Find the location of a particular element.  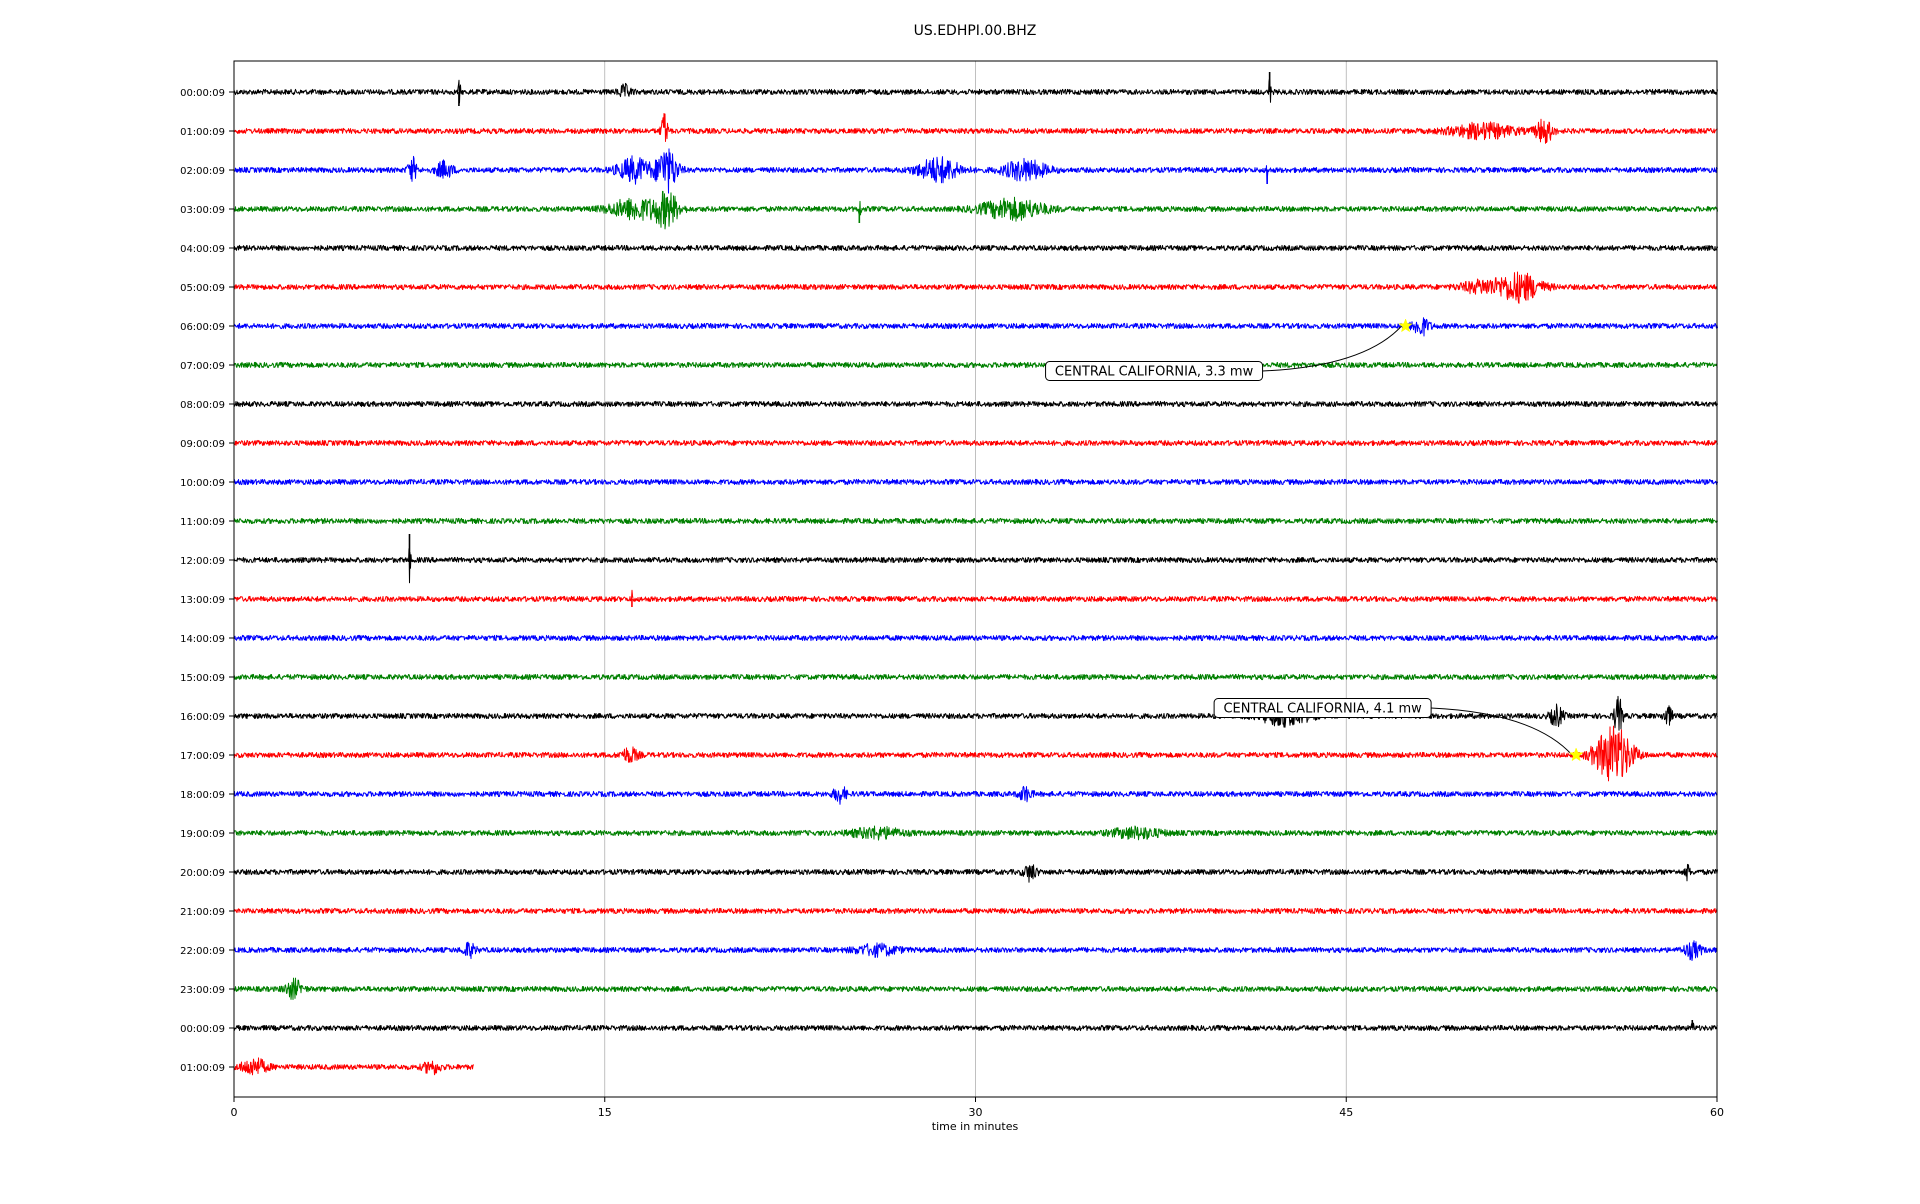

row-time-label: 19:00:09 is located at coordinates (202, 834).